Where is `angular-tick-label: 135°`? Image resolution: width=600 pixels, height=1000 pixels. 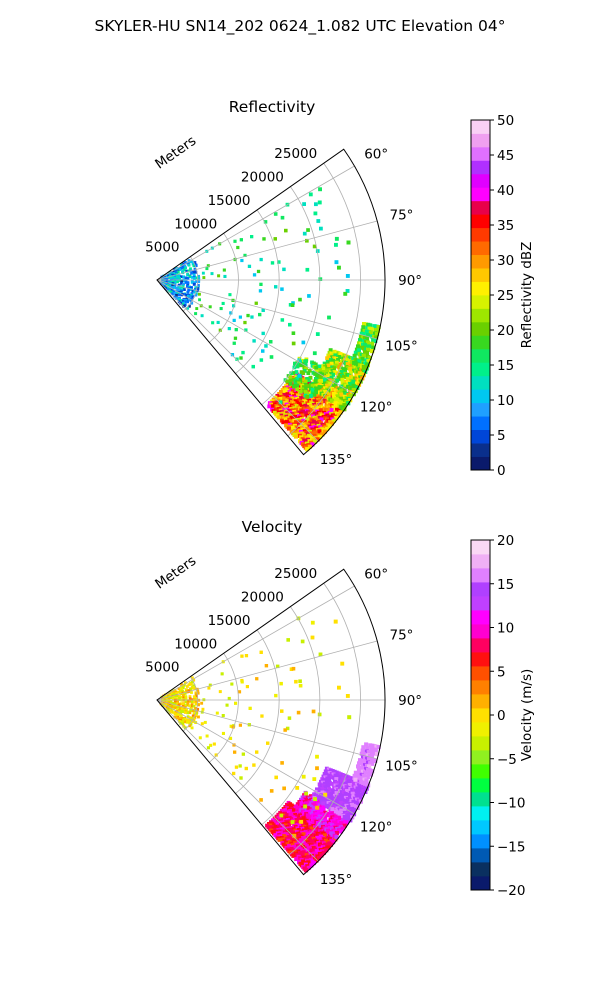
angular-tick-label: 135° is located at coordinates (336, 460).